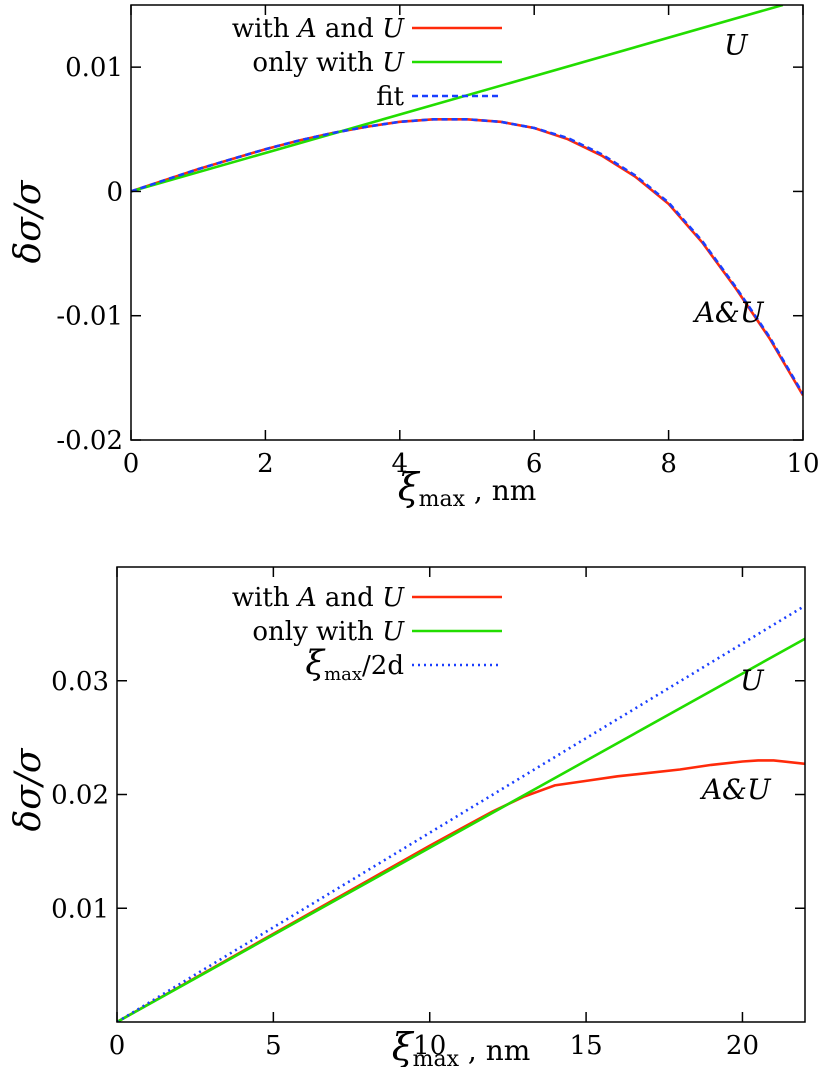  Describe the element at coordinates (89, 441) in the screenshot. I see `y-tick-label: -0.02` at that location.